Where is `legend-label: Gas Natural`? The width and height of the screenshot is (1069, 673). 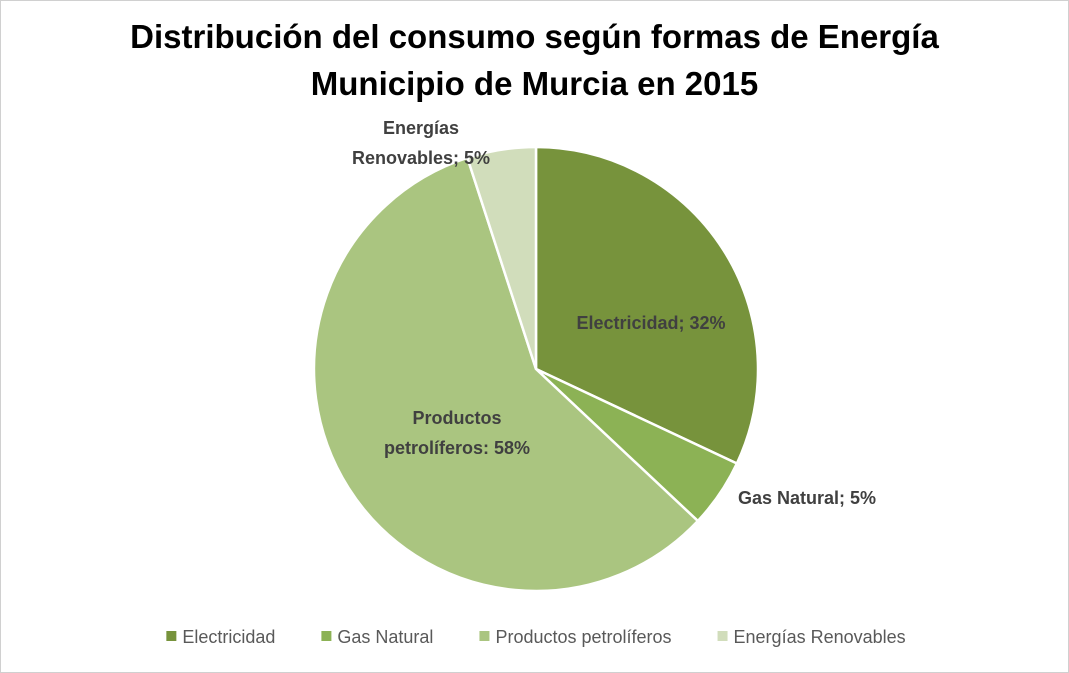 legend-label: Gas Natural is located at coordinates (385, 637).